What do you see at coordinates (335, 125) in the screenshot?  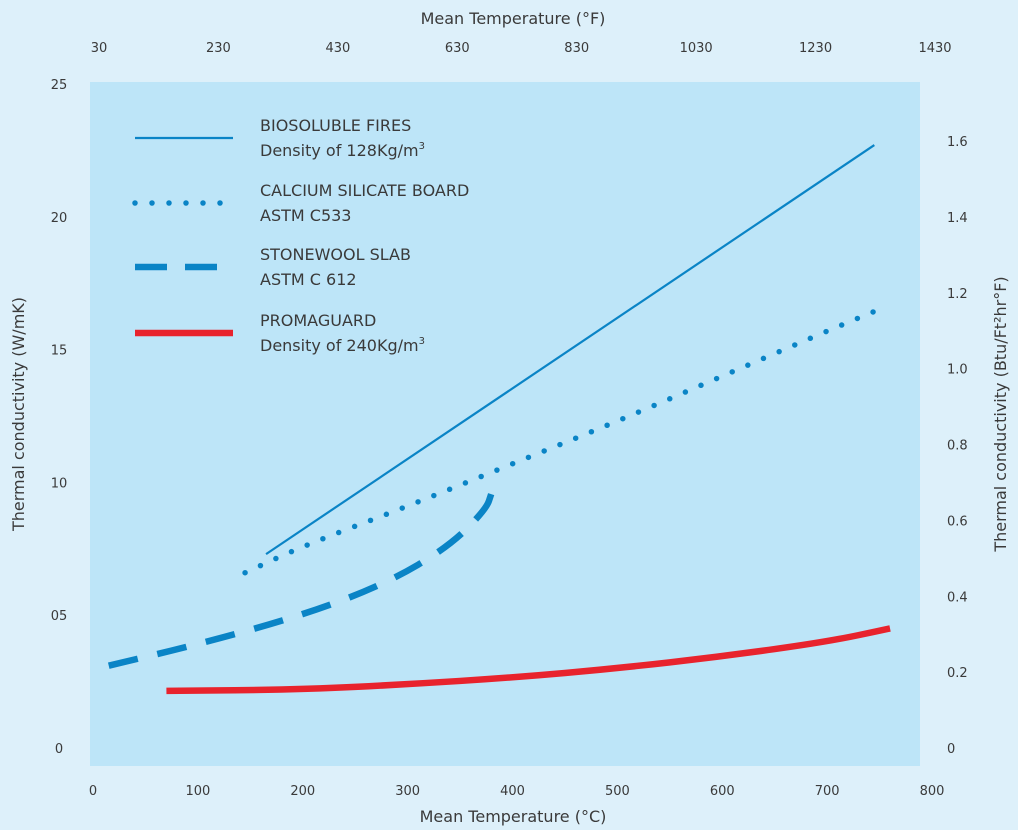 I see `legend-label: BIOSOLUBLE FIRES` at bounding box center [335, 125].